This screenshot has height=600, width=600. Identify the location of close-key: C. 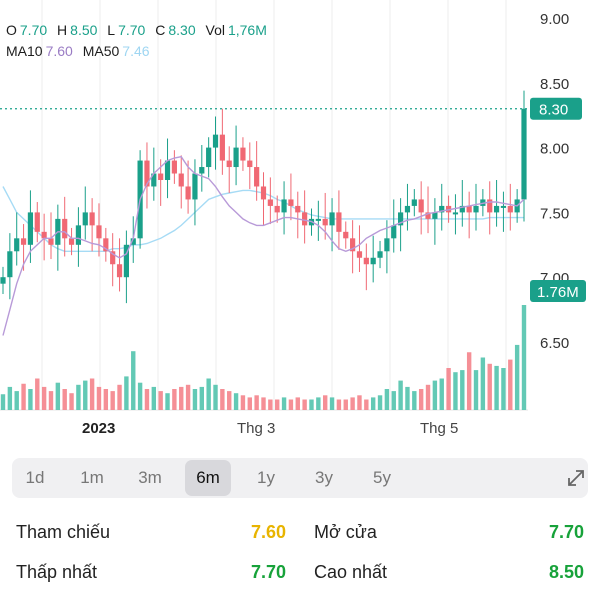
(160, 30).